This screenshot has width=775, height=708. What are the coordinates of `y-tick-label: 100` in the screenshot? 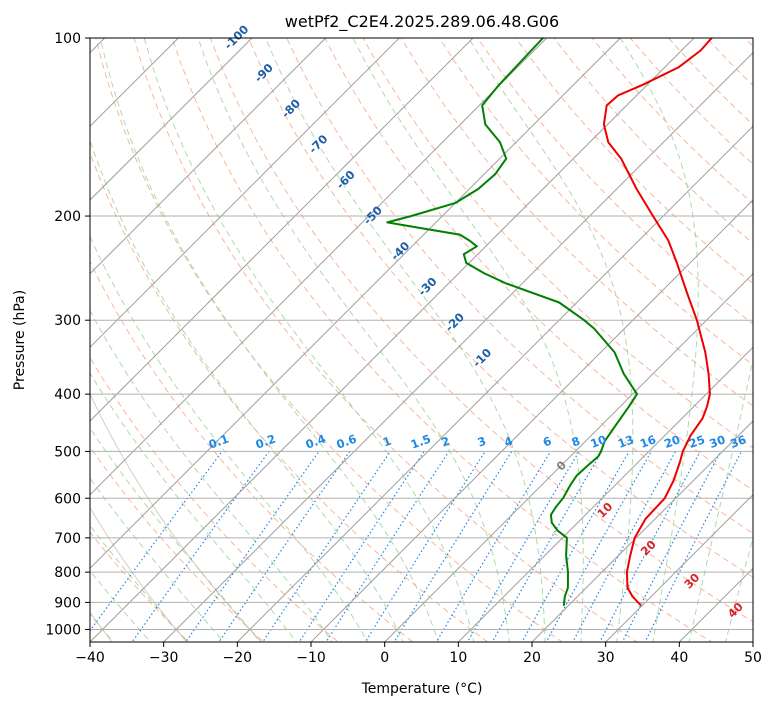 It's located at (67, 39).